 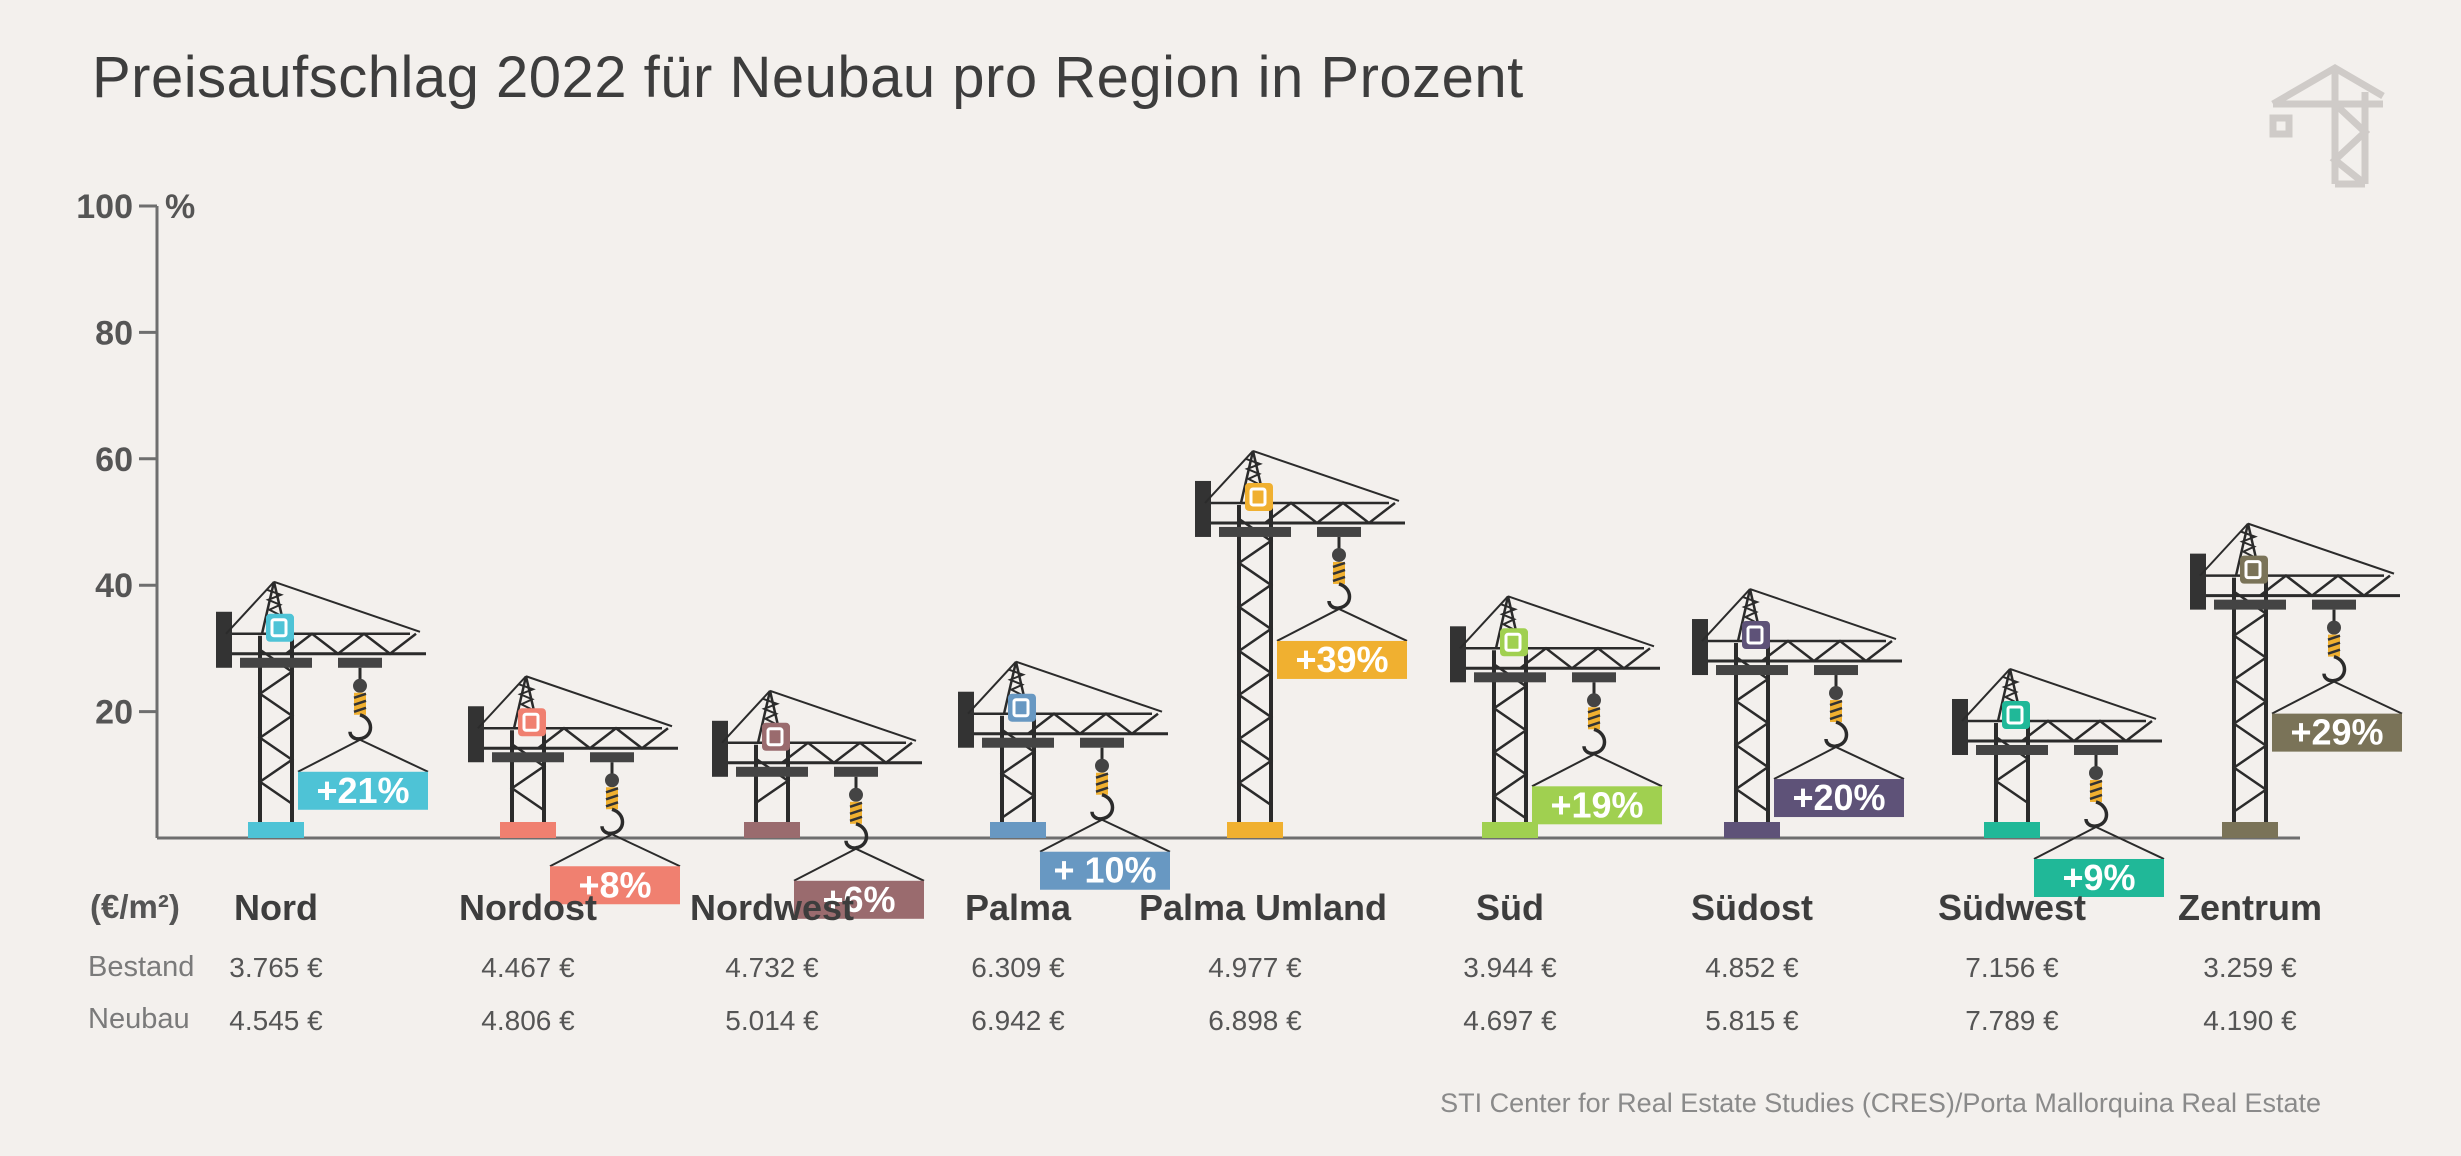 What do you see at coordinates (1510, 907) in the screenshot?
I see `region-label: Süd` at bounding box center [1510, 907].